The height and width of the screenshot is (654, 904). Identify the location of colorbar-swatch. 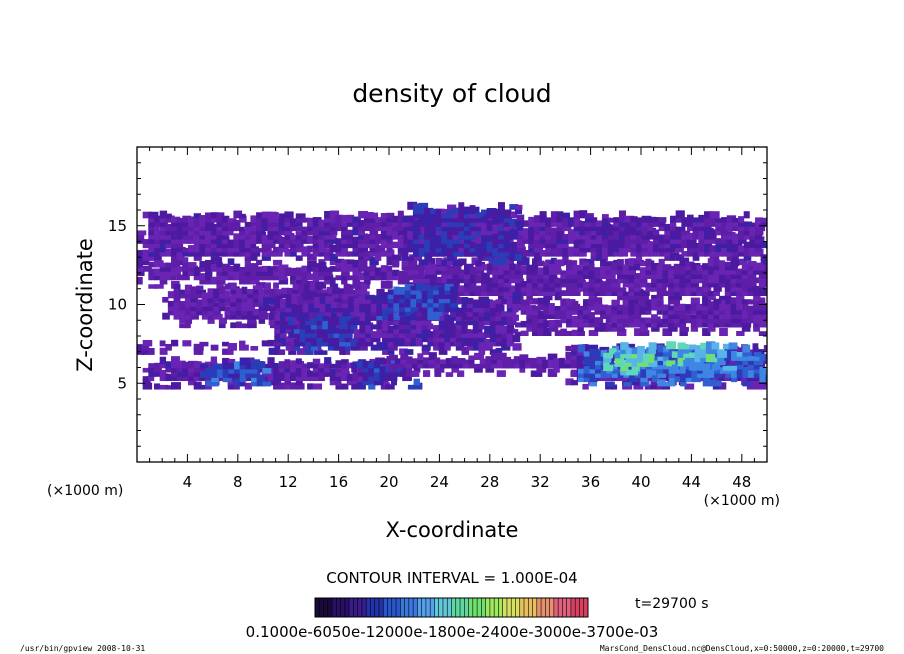
(582, 607).